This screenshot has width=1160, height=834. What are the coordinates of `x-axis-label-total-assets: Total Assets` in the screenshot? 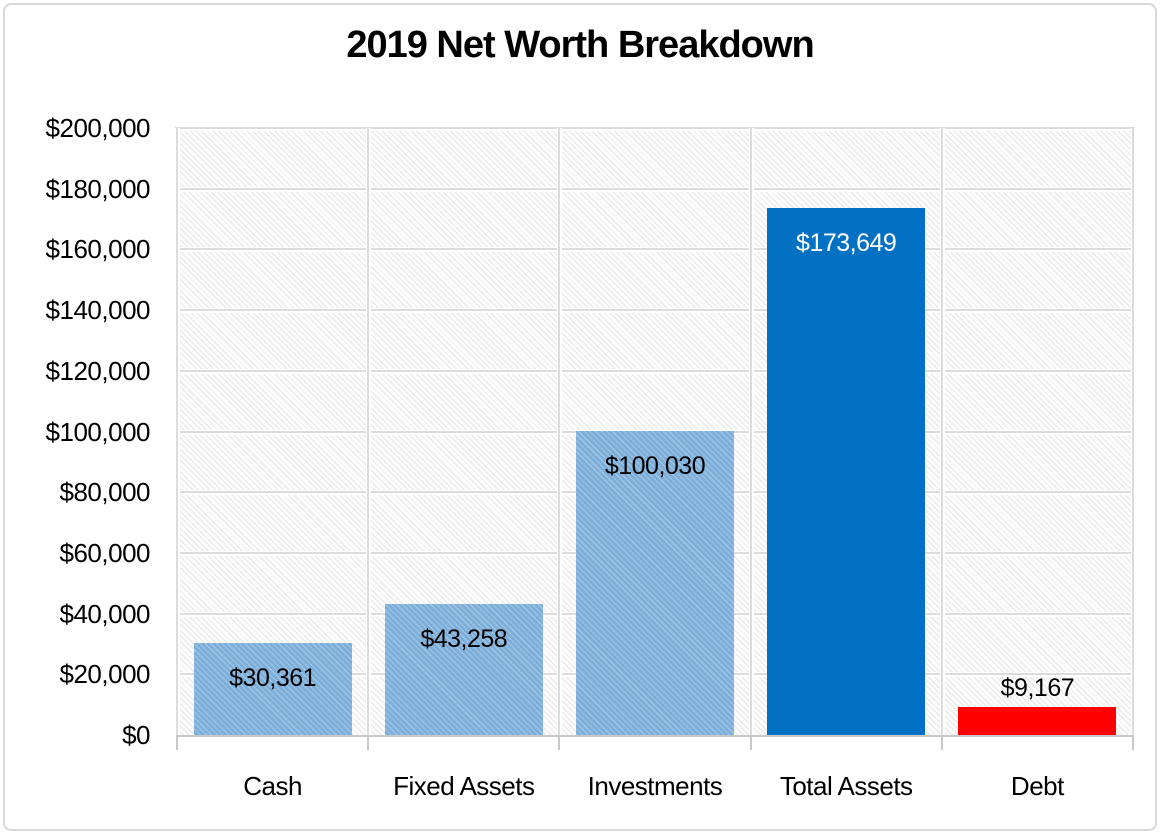 It's located at (846, 786).